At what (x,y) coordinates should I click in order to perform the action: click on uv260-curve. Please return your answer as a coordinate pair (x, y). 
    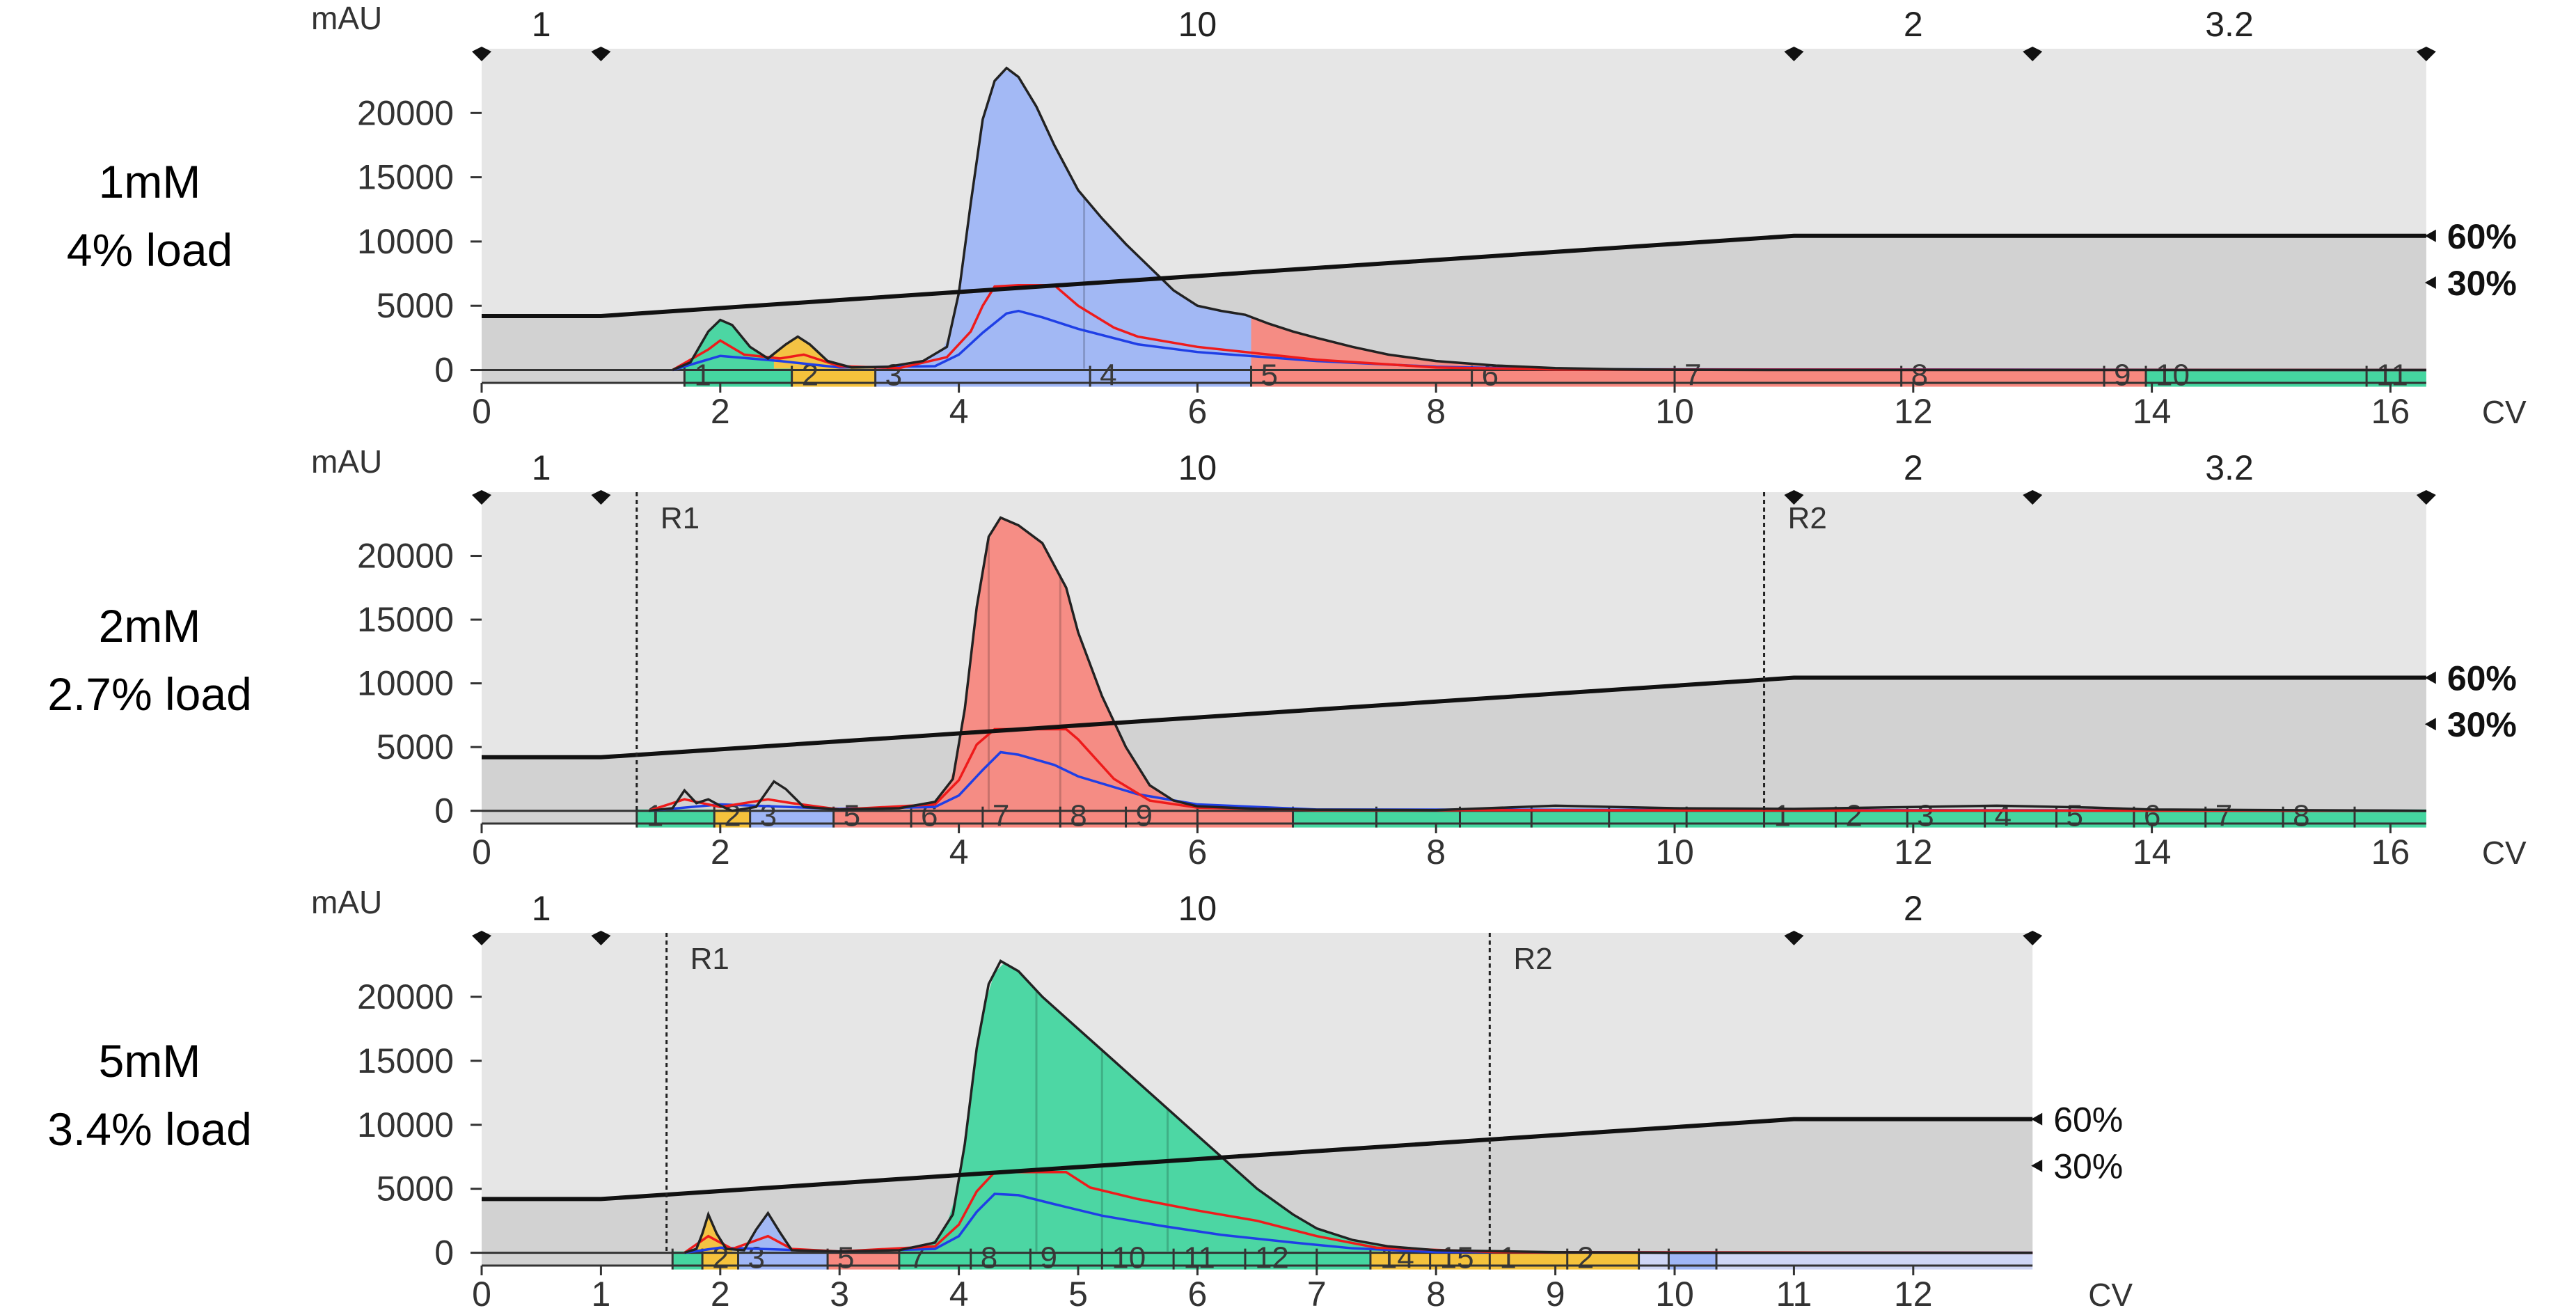
    Looking at the image, I should click on (1549, 327).